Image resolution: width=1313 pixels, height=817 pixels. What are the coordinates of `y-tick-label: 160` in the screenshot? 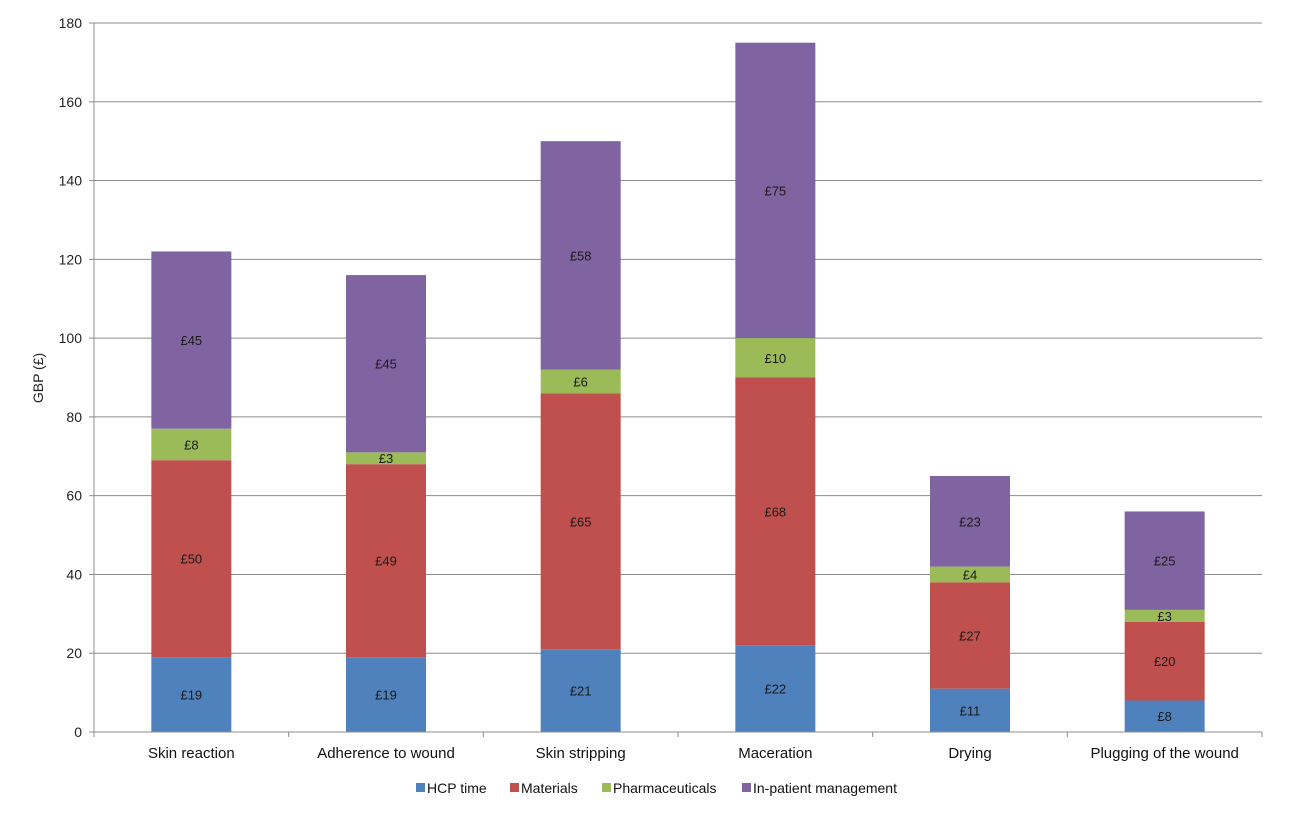 It's located at (71, 102).